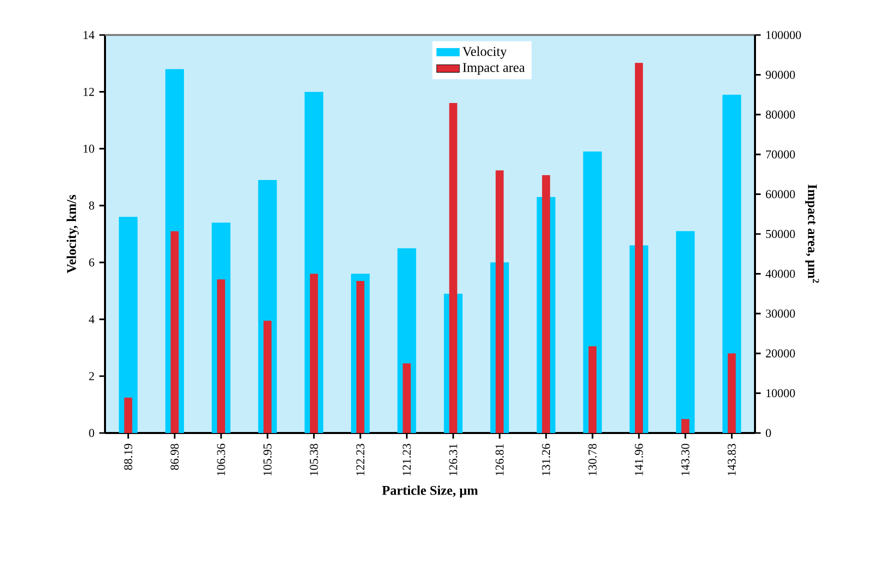 The width and height of the screenshot is (876, 568). What do you see at coordinates (89, 148) in the screenshot?
I see `y-tick-label: 10` at bounding box center [89, 148].